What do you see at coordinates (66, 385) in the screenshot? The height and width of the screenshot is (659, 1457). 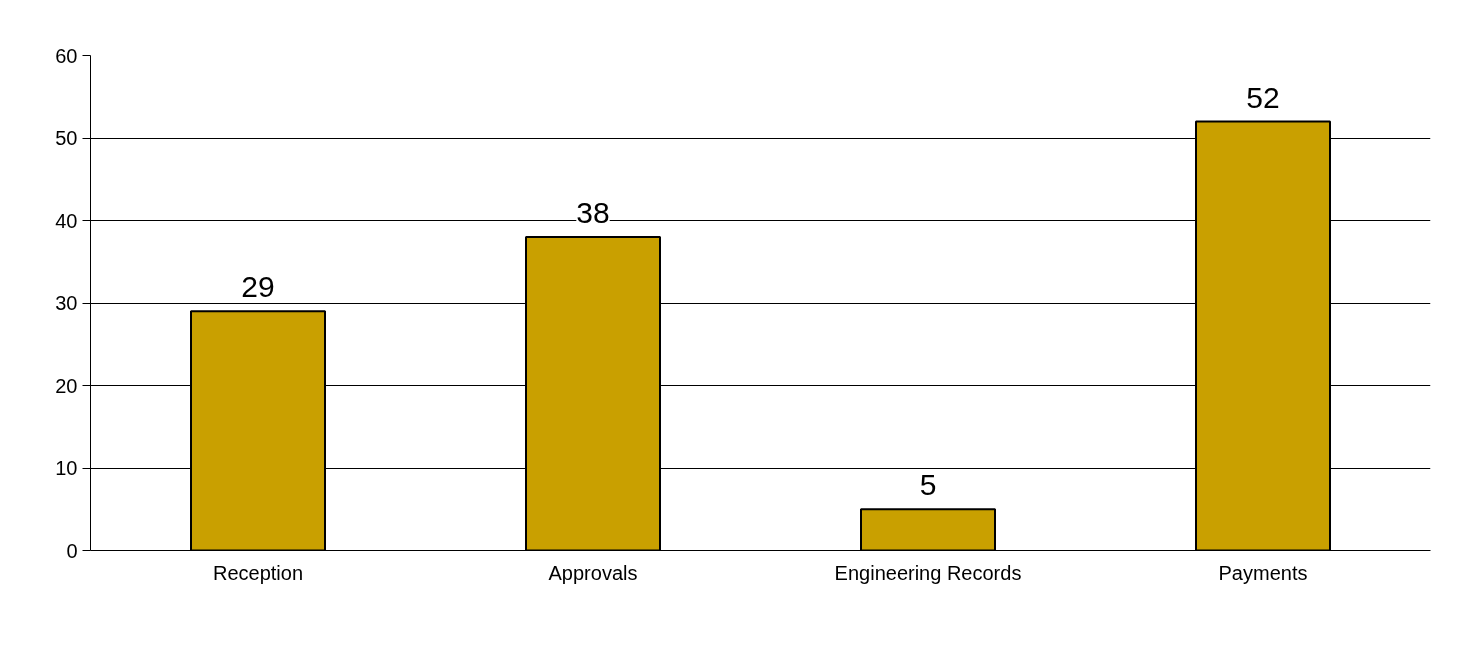 I see `y-tick-label: 20` at bounding box center [66, 385].